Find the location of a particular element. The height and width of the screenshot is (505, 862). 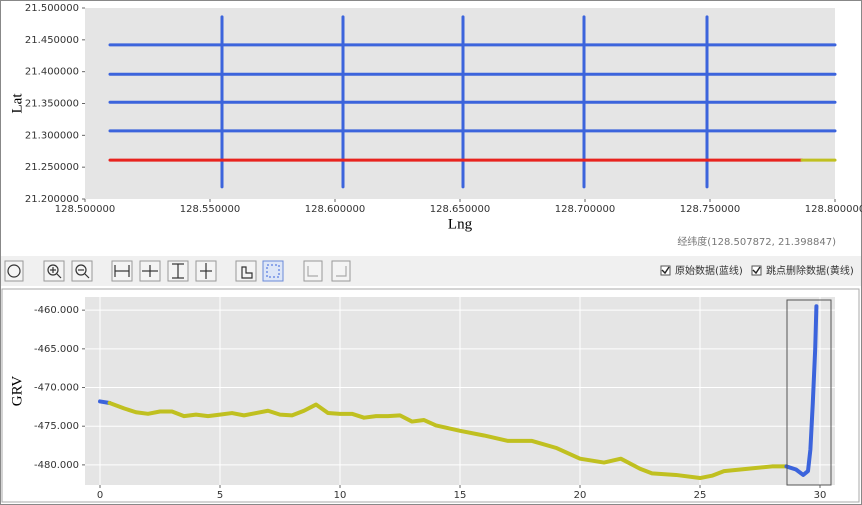

x-tick-label: 128.750000 is located at coordinates (710, 209).